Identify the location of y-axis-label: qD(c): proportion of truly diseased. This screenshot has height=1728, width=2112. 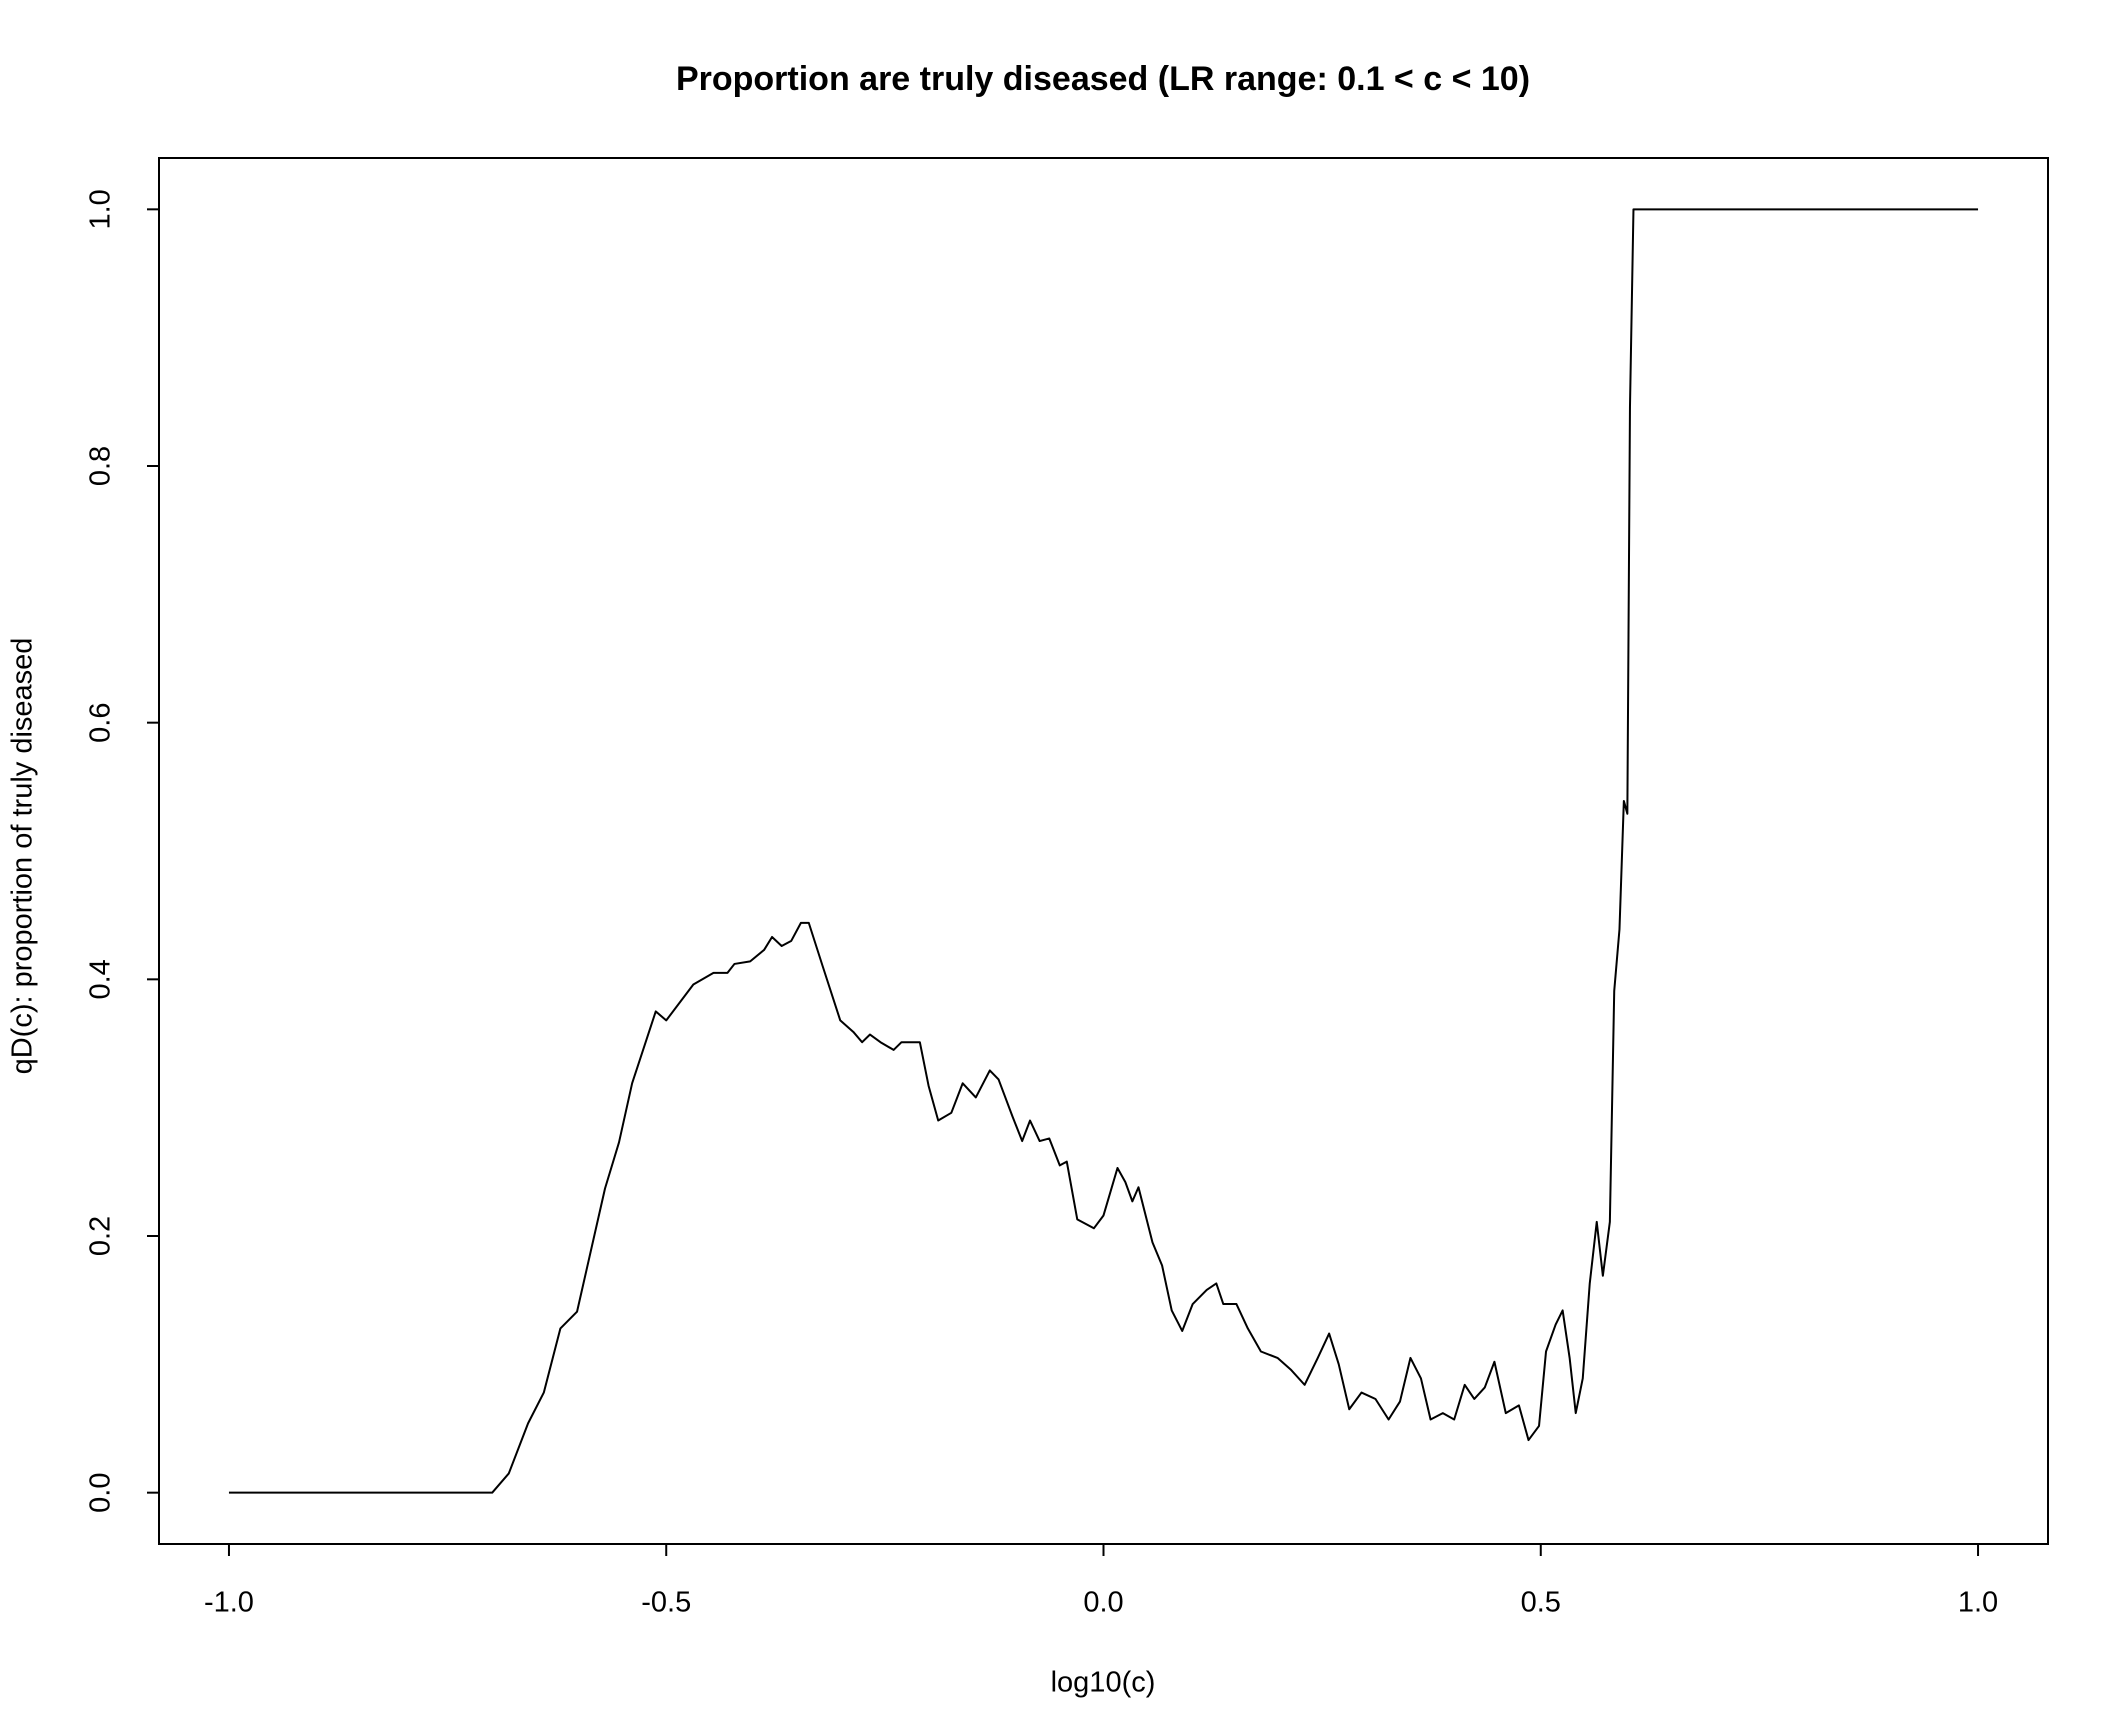
(23, 856).